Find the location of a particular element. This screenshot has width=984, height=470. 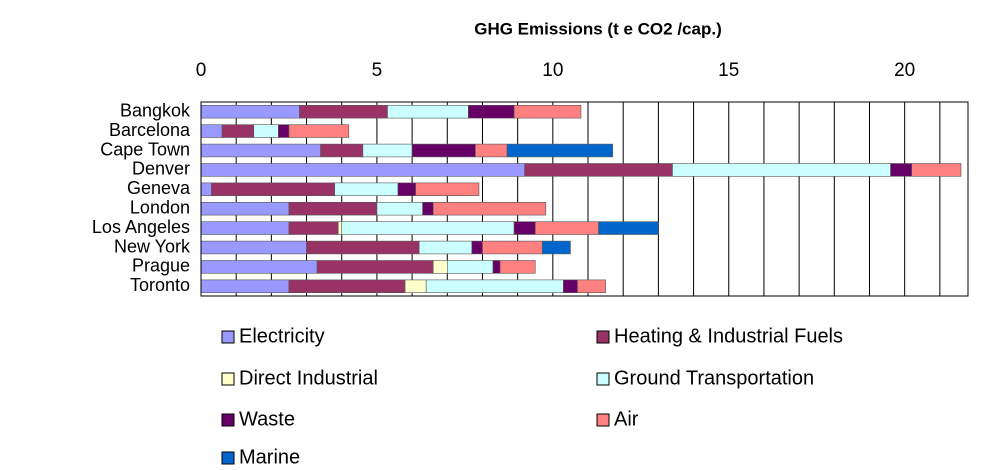

y-tick-label: New York is located at coordinates (152, 246).